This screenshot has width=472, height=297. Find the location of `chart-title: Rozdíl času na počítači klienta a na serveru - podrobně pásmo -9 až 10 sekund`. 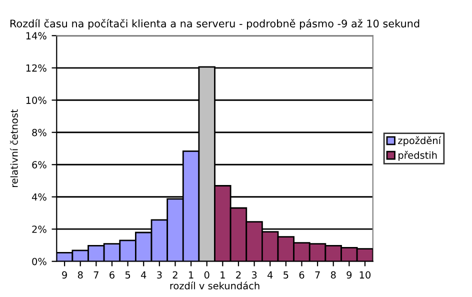

chart-title: Rozdíl času na počítači klienta a na serveru - podrobně pásmo -9 až 10 sekund is located at coordinates (215, 24).